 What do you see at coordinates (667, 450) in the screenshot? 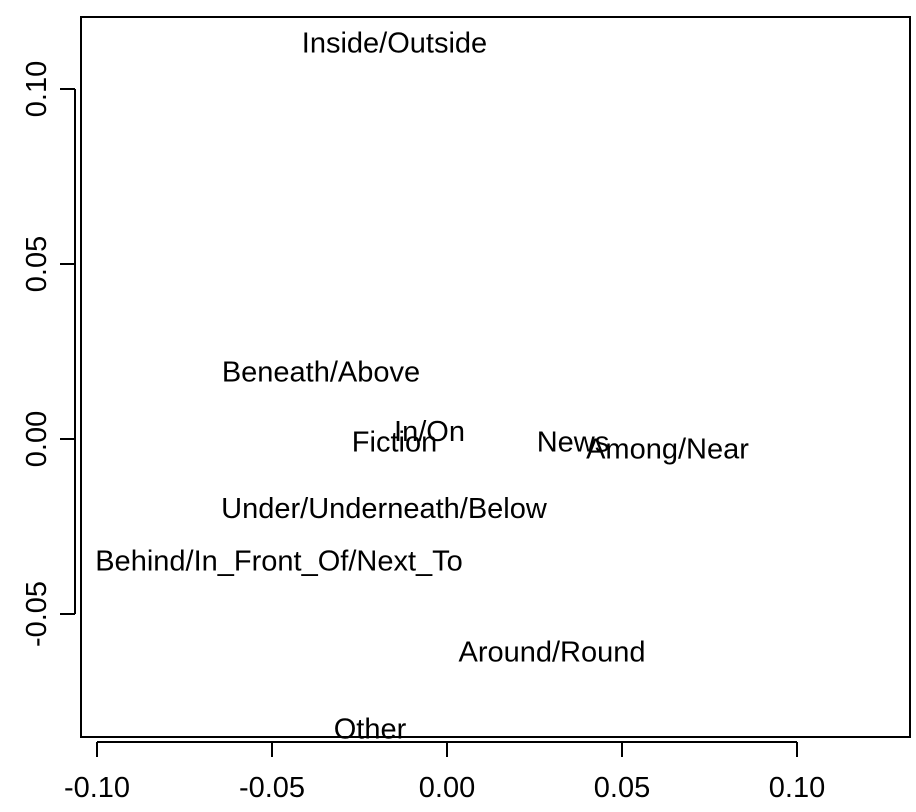
I see `point-label: Among/Near` at bounding box center [667, 450].